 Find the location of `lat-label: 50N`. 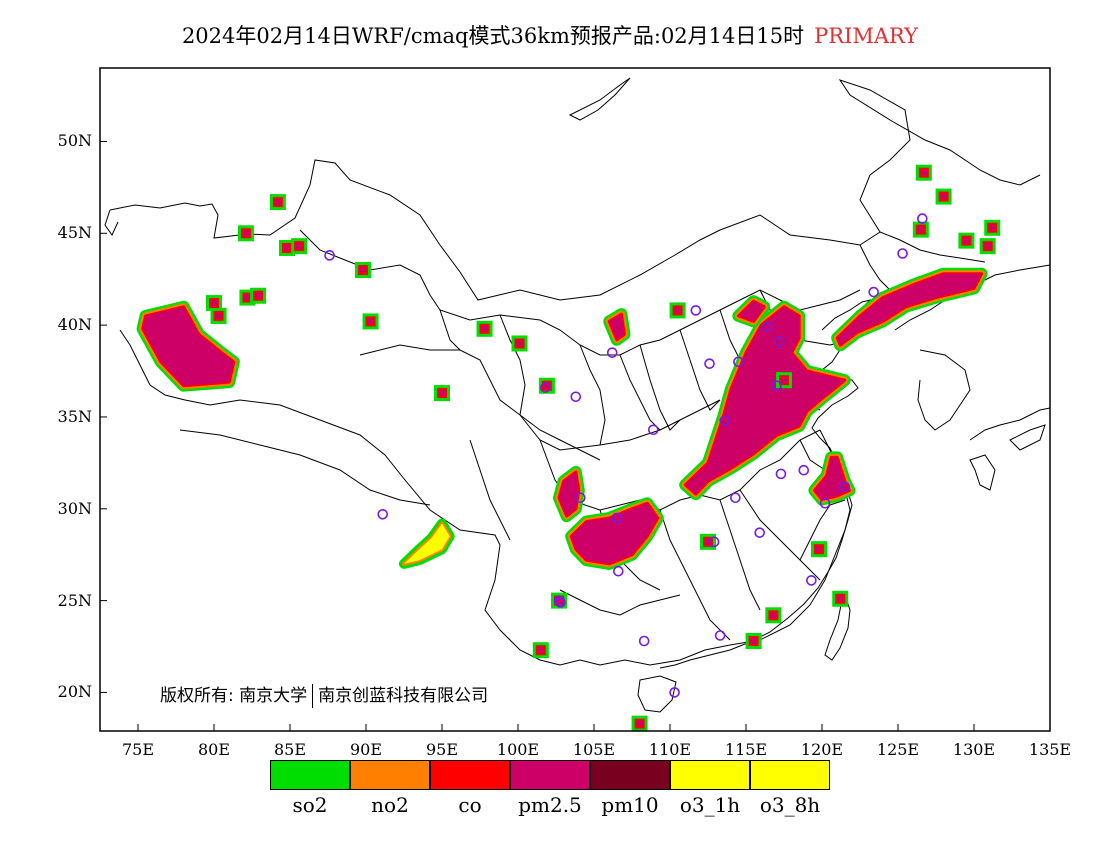

lat-label: 50N is located at coordinates (74, 141).